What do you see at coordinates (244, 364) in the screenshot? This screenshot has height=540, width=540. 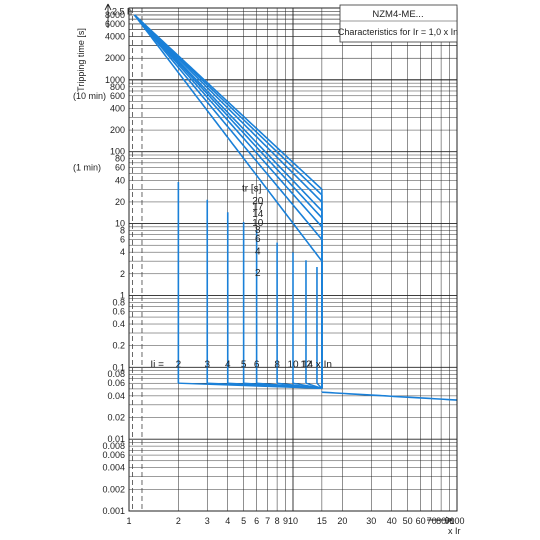 I see `ii-tick-label: 5` at bounding box center [244, 364].